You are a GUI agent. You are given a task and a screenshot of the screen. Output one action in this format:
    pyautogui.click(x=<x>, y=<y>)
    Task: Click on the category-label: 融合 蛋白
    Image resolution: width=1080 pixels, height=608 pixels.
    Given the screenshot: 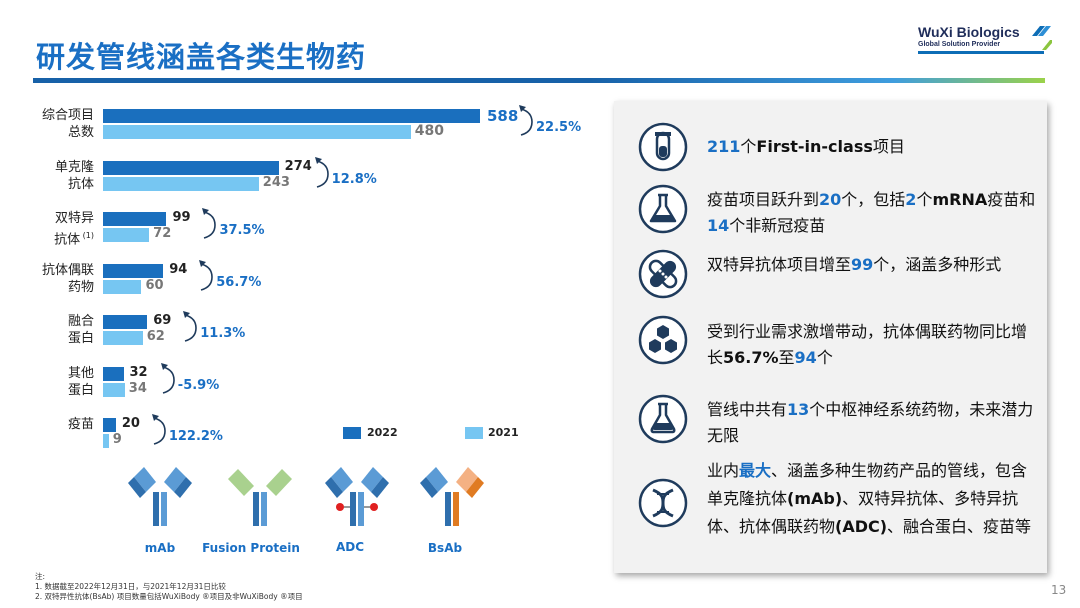 What is the action you would take?
    pyautogui.click(x=80, y=330)
    